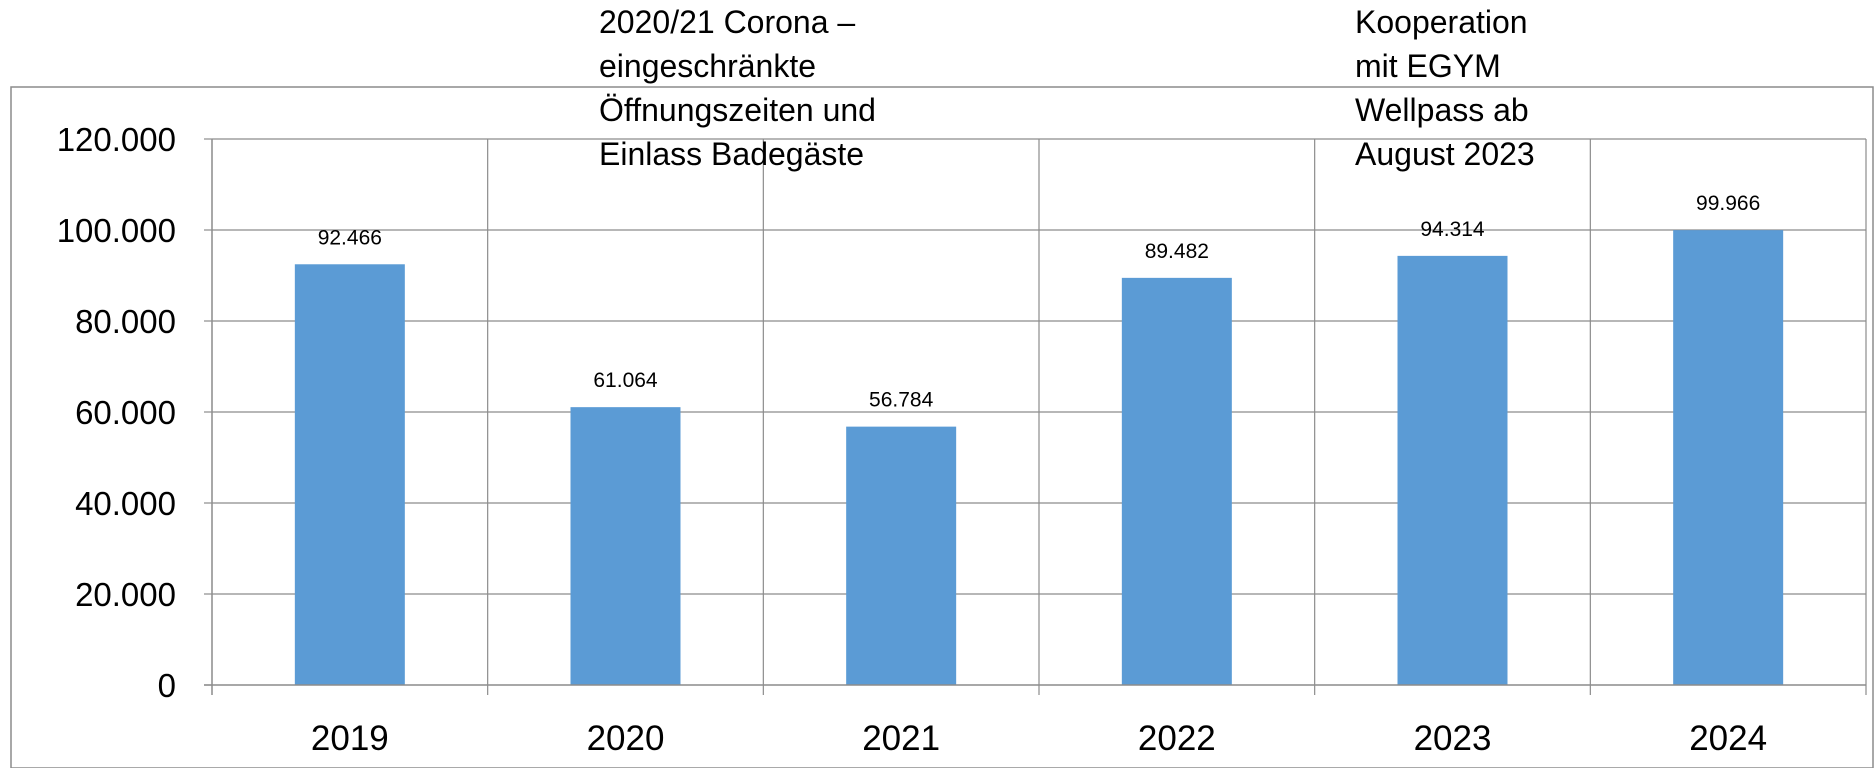  What do you see at coordinates (1452, 470) in the screenshot?
I see `bar-2023` at bounding box center [1452, 470].